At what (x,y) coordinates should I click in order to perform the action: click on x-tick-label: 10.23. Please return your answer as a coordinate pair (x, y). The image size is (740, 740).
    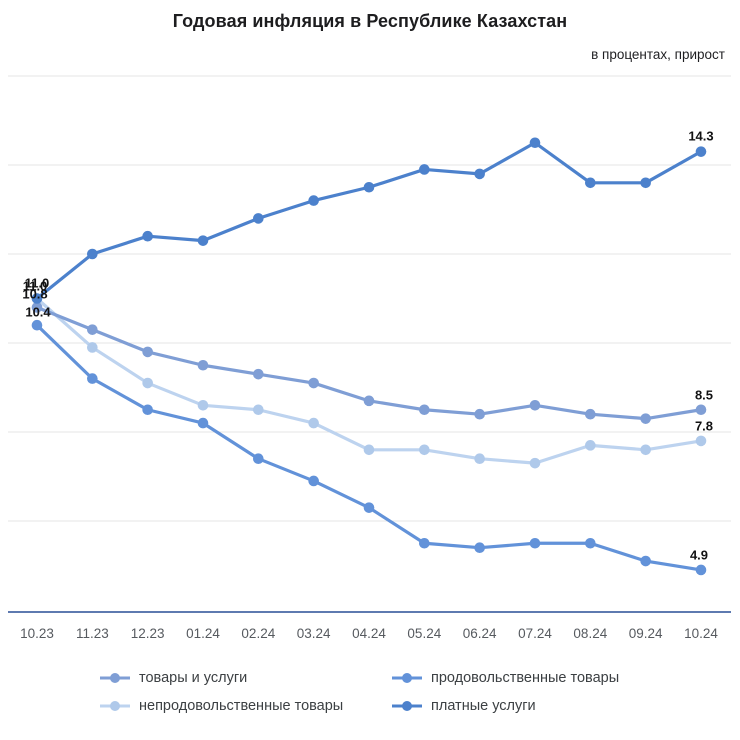
    Looking at the image, I should click on (37, 633).